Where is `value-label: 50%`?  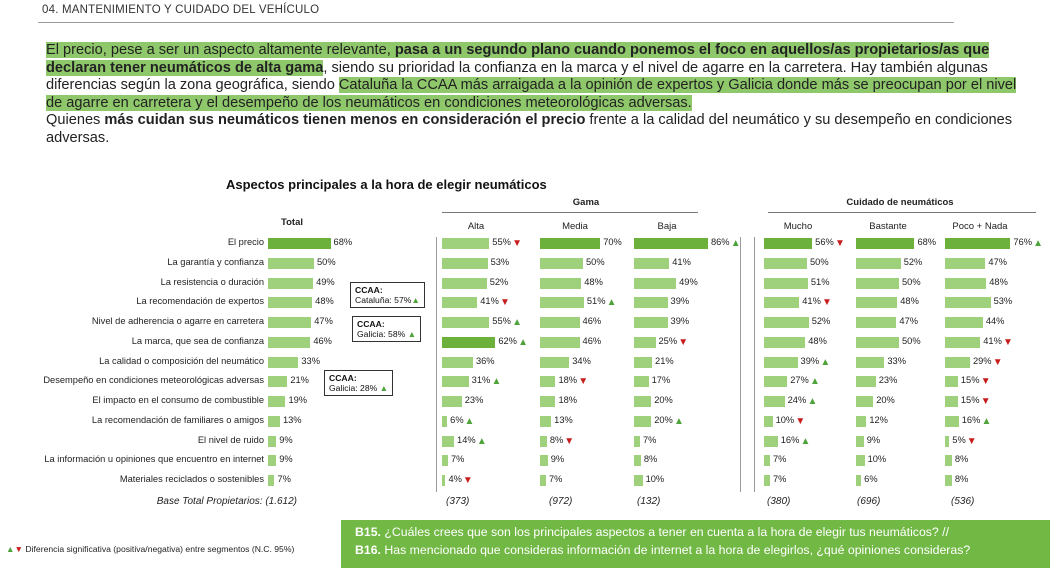 value-label: 50% is located at coordinates (911, 340).